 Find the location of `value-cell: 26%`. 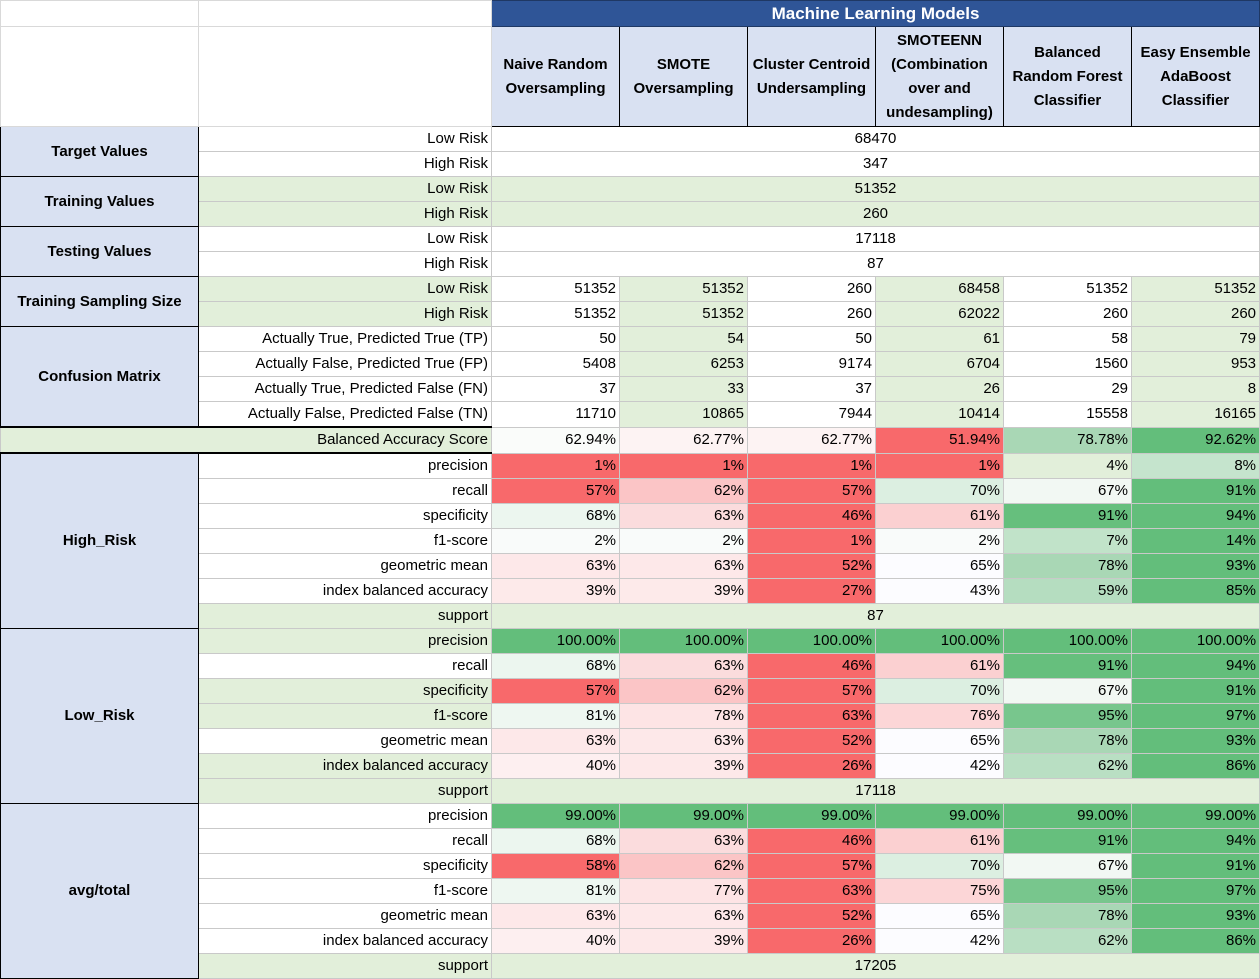

value-cell: 26% is located at coordinates (811, 766).